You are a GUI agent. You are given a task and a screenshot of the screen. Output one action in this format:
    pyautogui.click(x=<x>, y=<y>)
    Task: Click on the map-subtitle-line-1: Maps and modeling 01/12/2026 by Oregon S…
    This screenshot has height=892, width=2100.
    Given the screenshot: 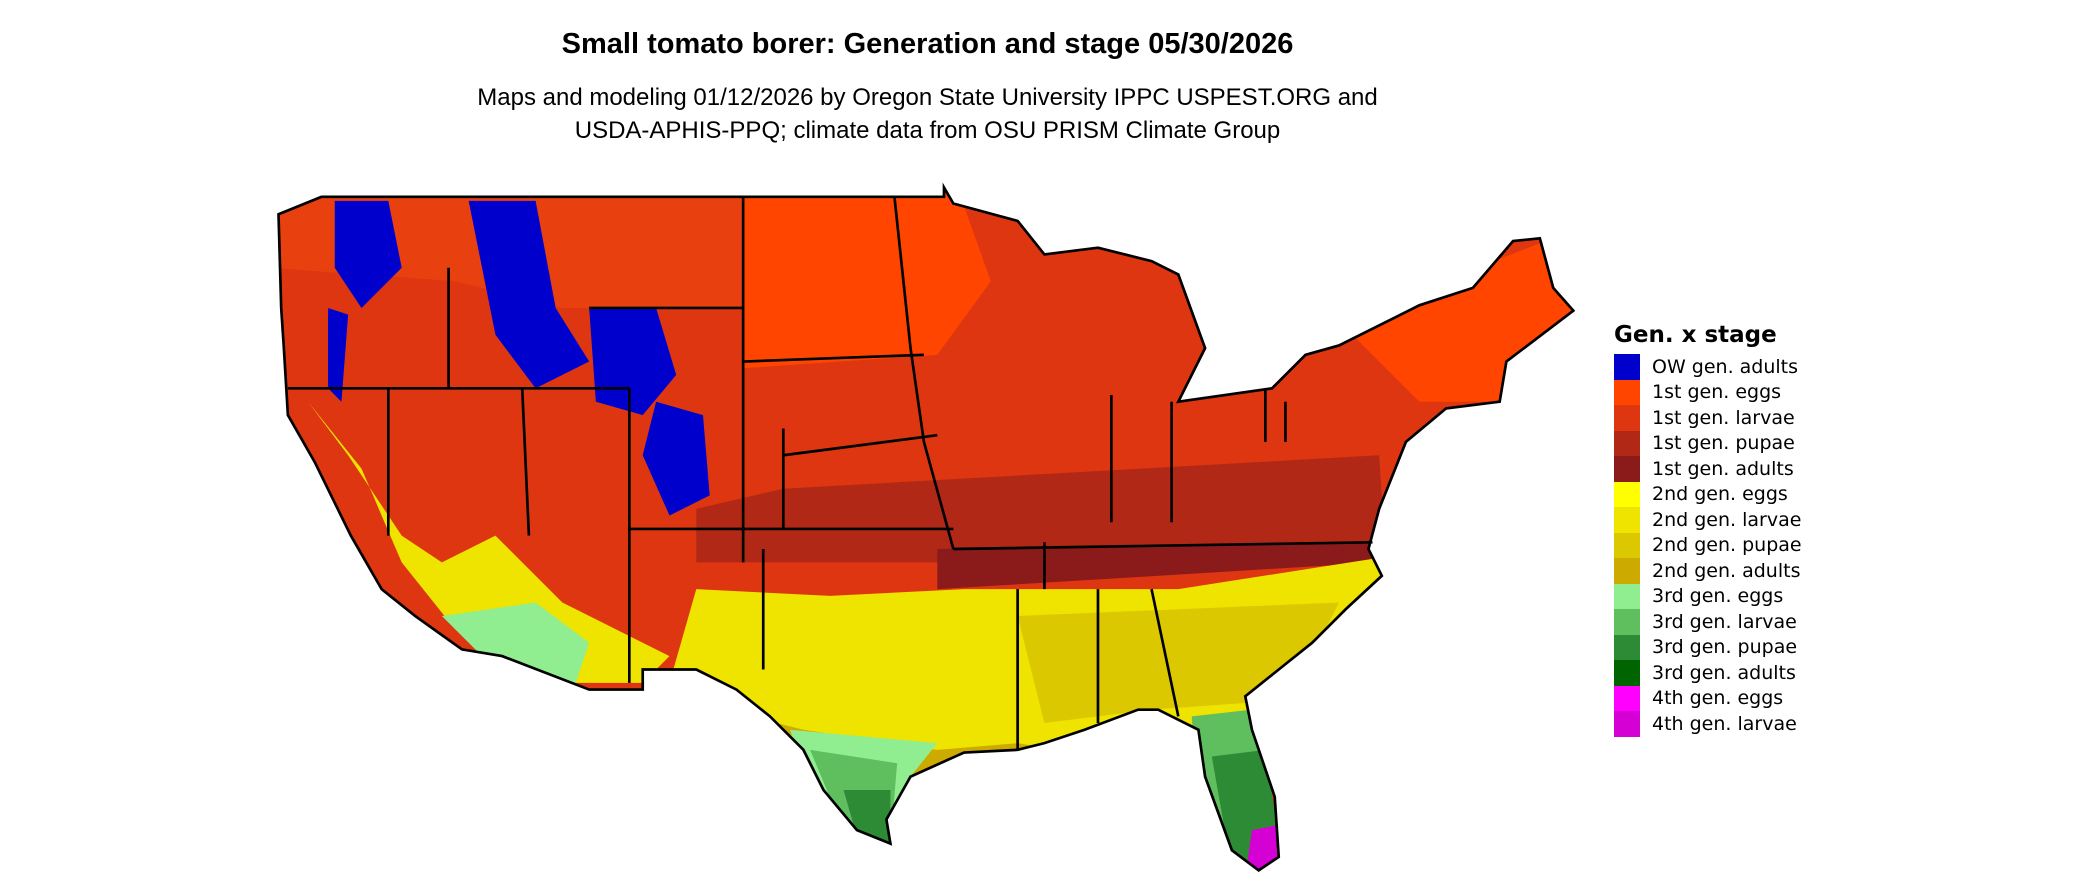 What is the action you would take?
    pyautogui.click(x=927, y=97)
    